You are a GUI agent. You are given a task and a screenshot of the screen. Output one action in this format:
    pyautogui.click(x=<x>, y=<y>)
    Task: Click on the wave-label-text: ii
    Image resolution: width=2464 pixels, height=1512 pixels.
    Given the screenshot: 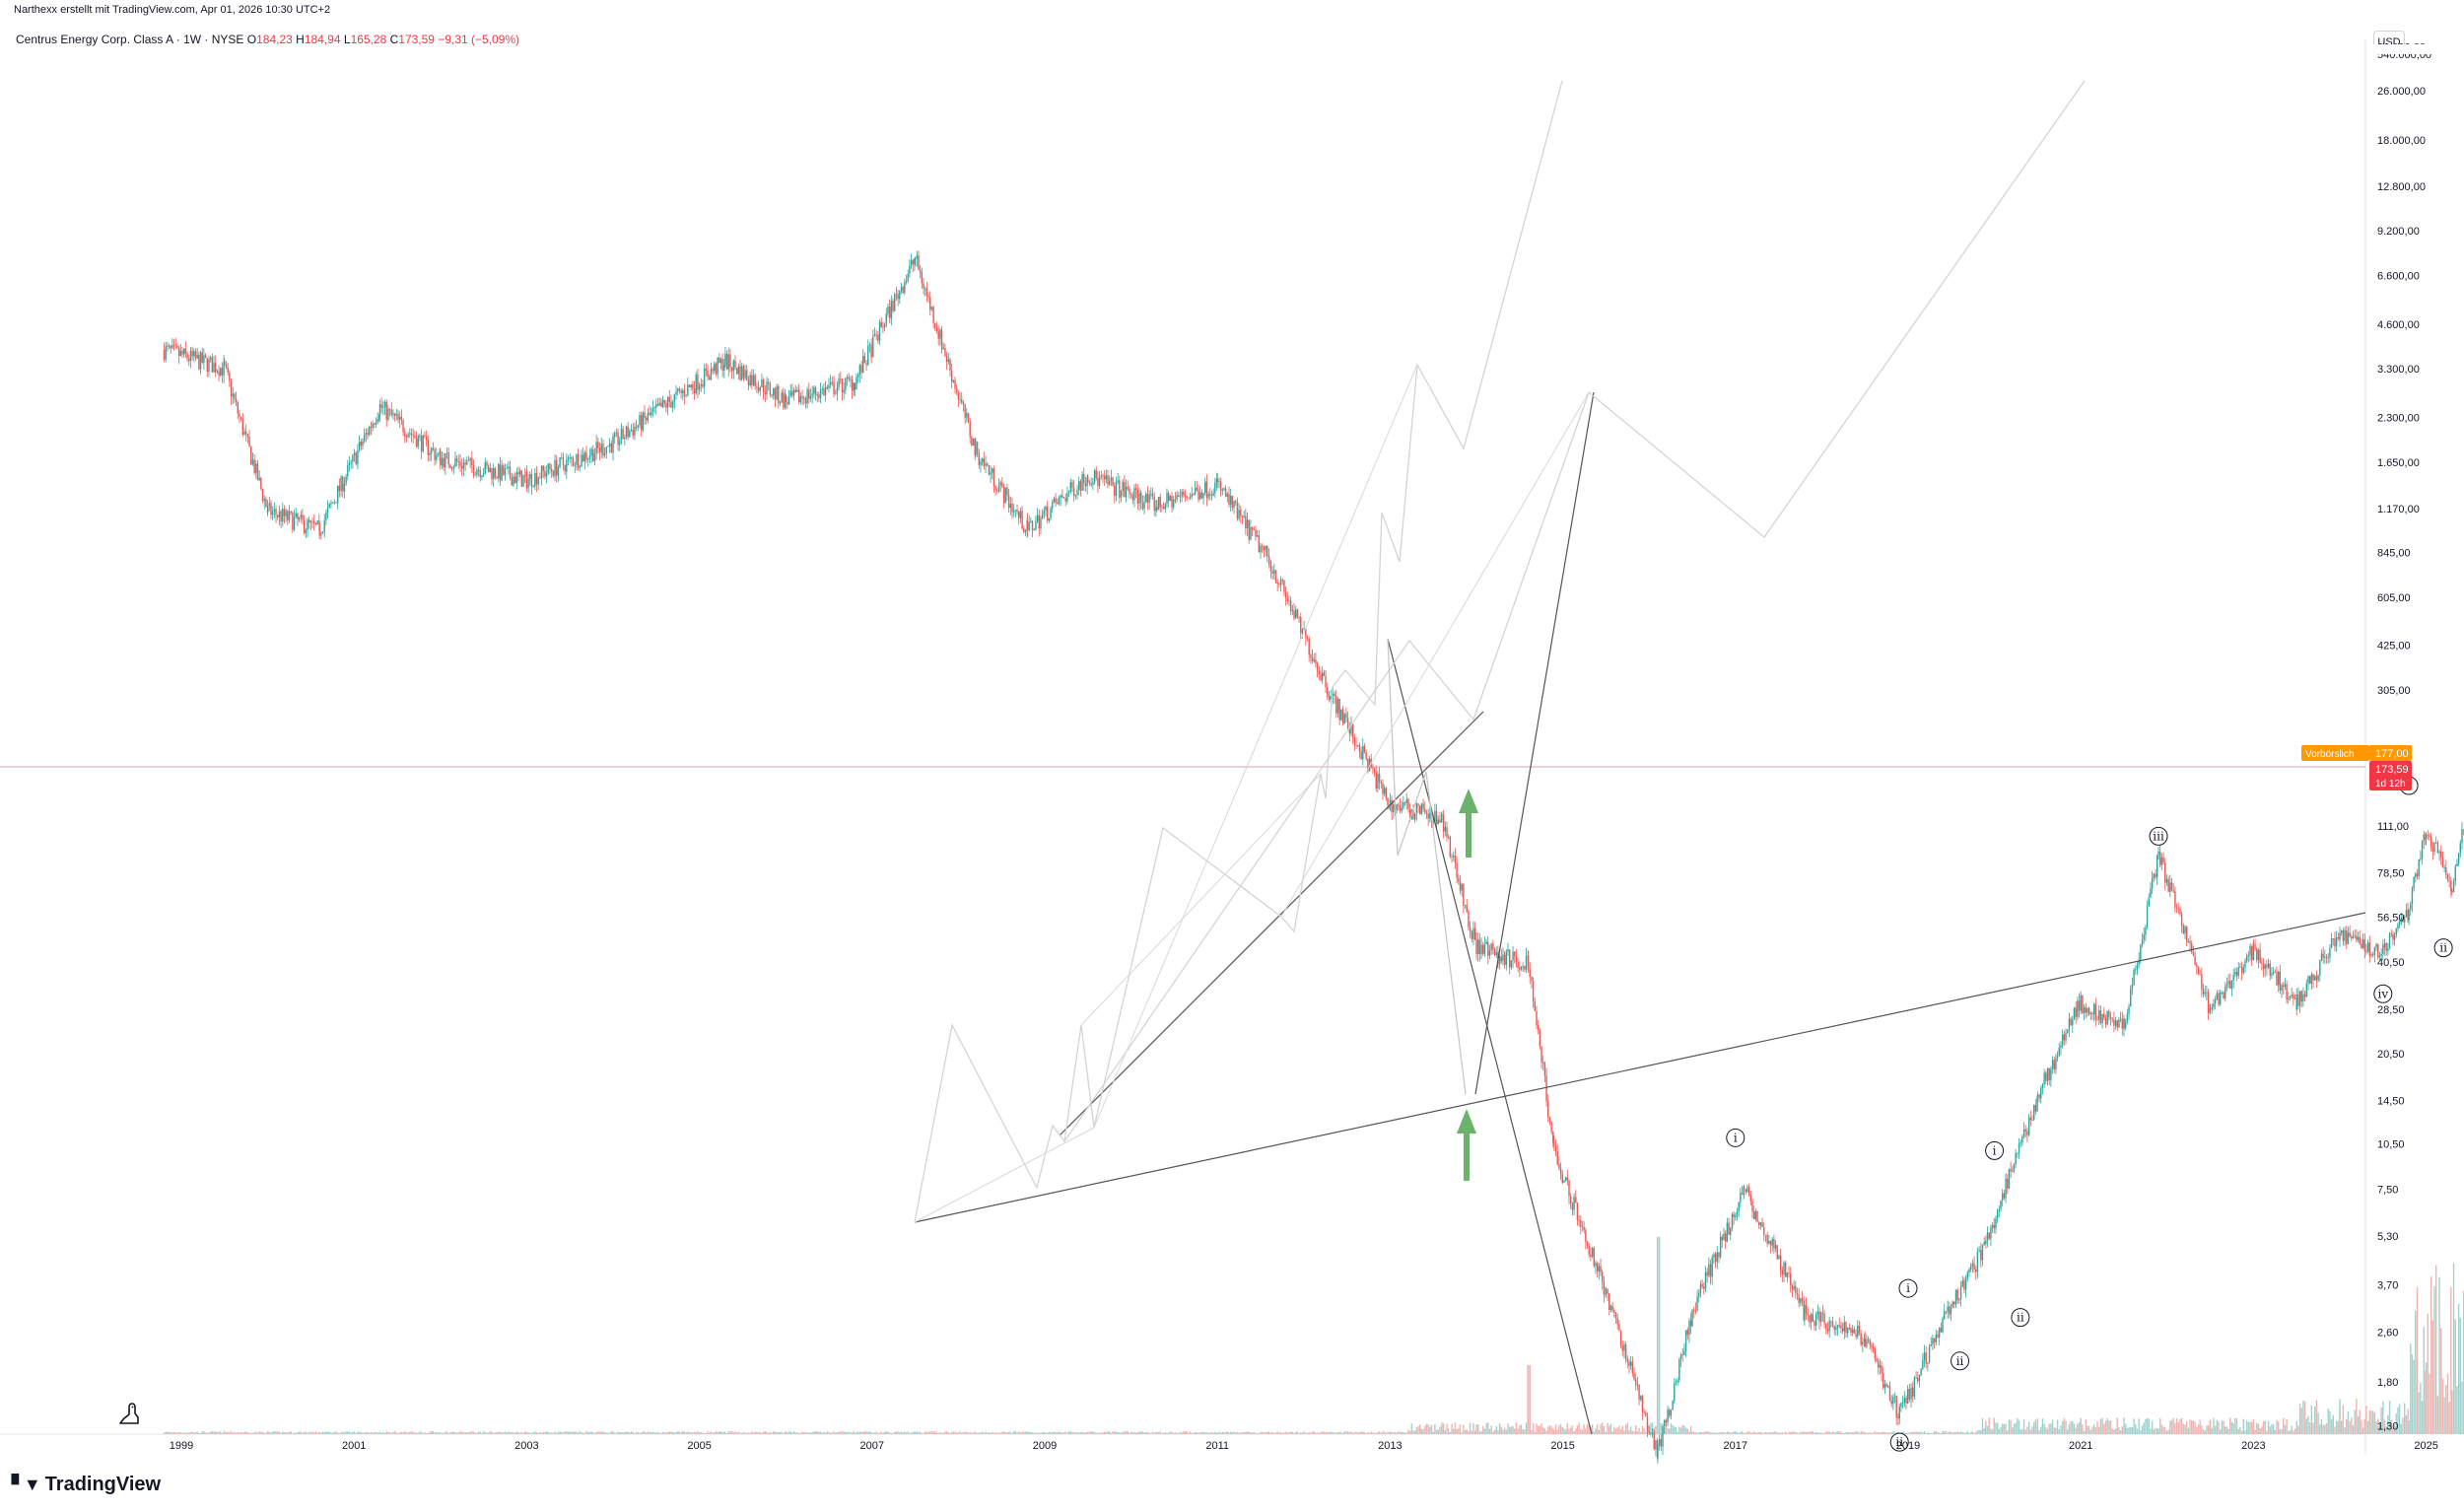 What is the action you would take?
    pyautogui.click(x=2443, y=948)
    